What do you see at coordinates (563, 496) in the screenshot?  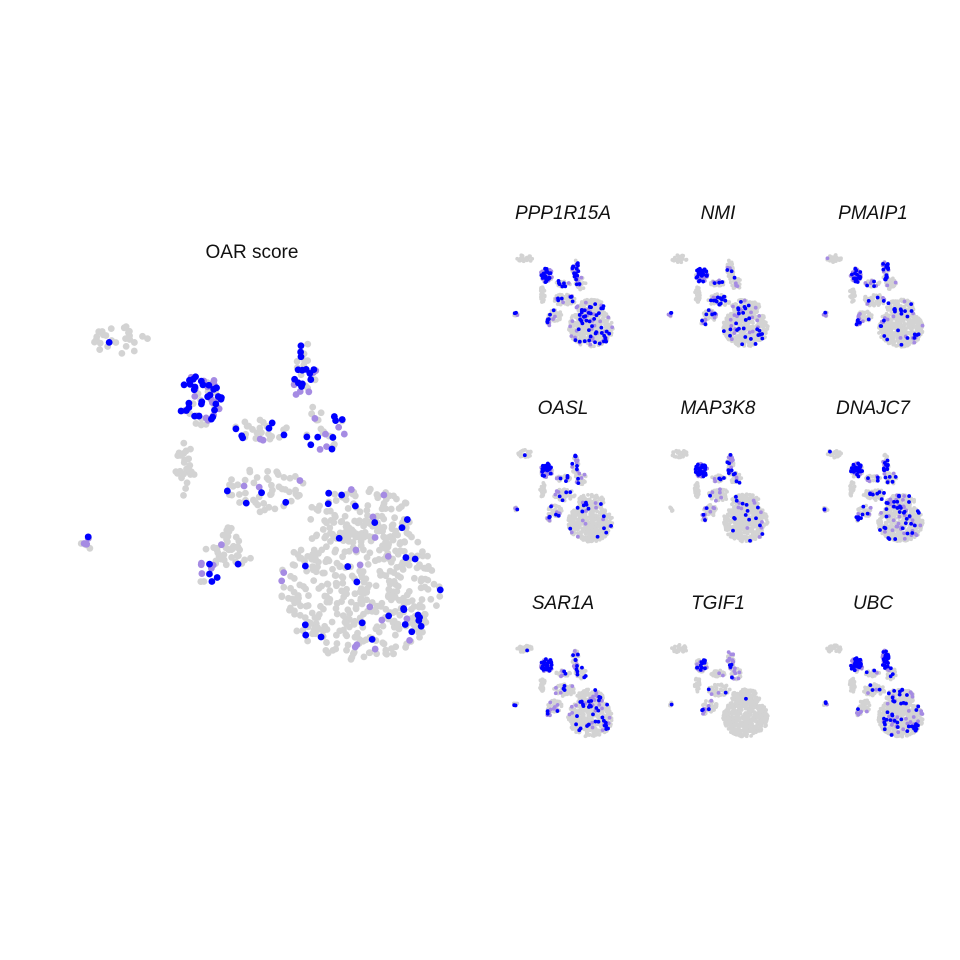 I see `umap-plot-oasl` at bounding box center [563, 496].